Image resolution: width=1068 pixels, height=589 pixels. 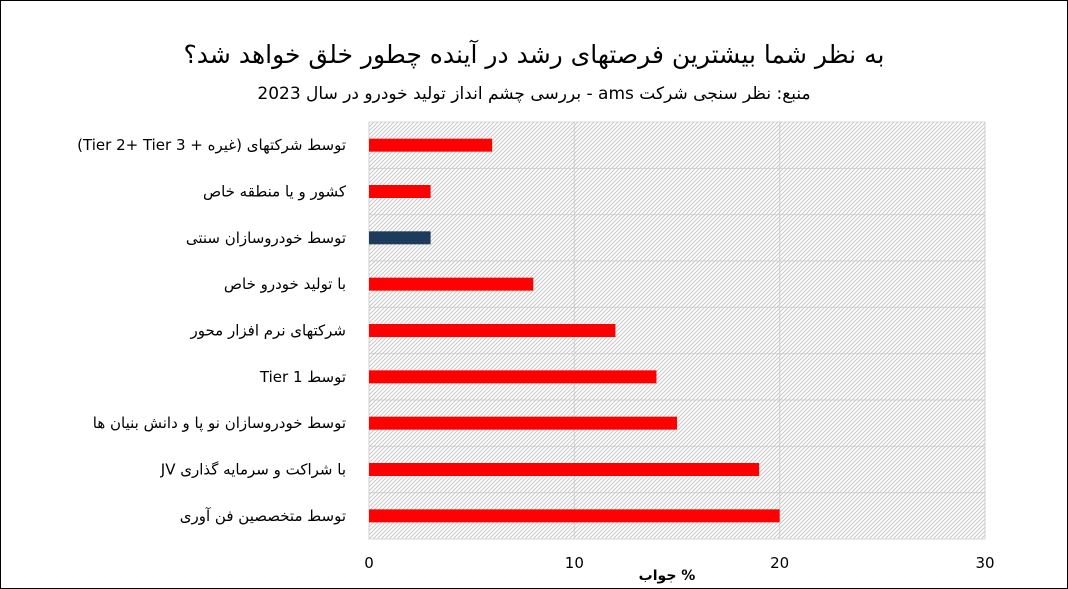 I want to click on category-label: شرکتهای نرم افزار محور, so click(x=267, y=331).